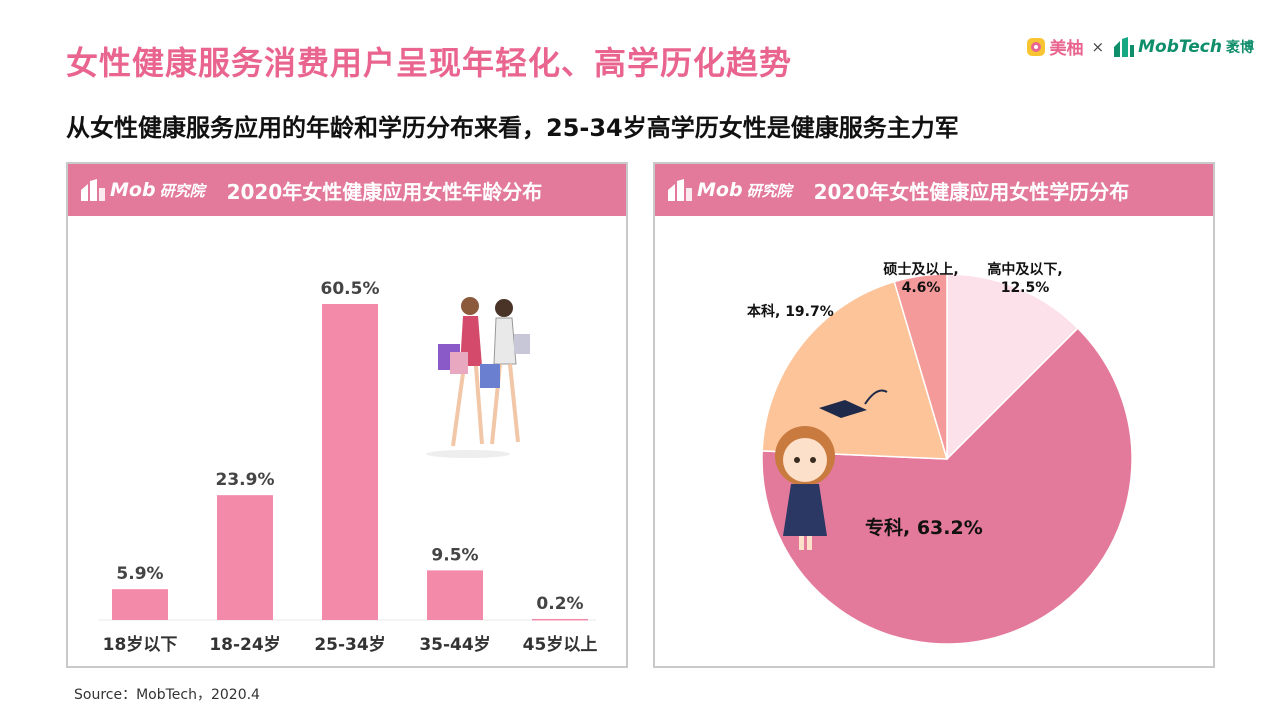  What do you see at coordinates (855, 370) in the screenshot?
I see `pie-slice-本科` at bounding box center [855, 370].